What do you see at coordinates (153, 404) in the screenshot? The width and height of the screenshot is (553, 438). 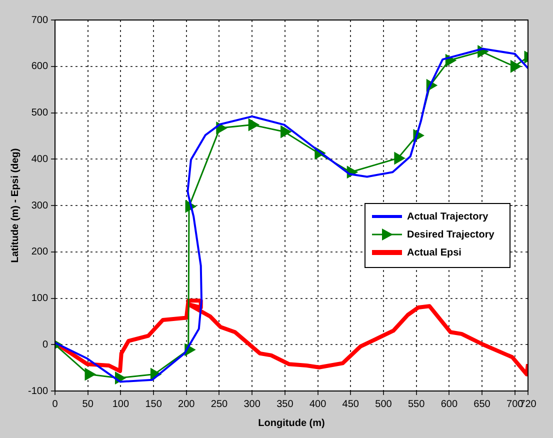 I see `x-tick-label: 150` at bounding box center [153, 404].